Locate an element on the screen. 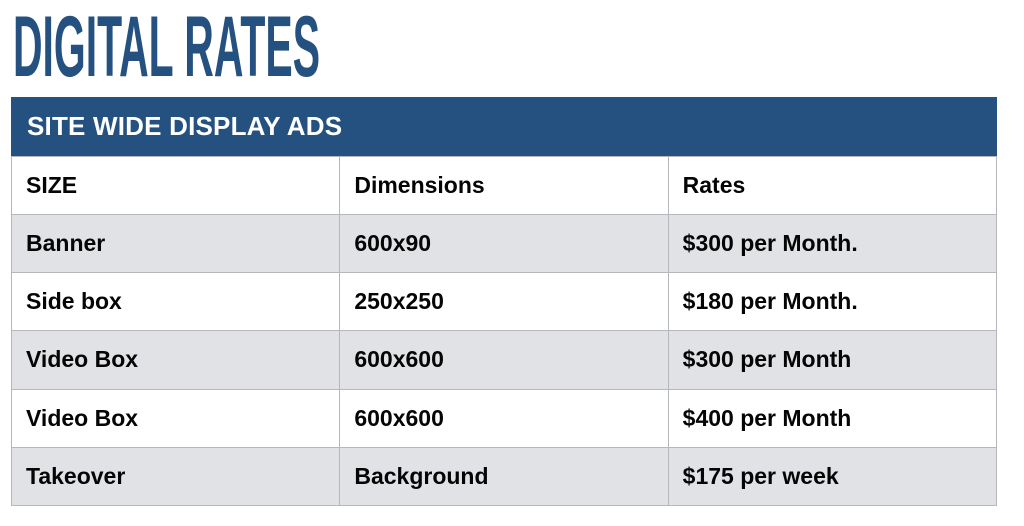 This screenshot has width=1024, height=526. table-row-video-box-2: Video Box 600x600 $400 per Month is located at coordinates (504, 418).